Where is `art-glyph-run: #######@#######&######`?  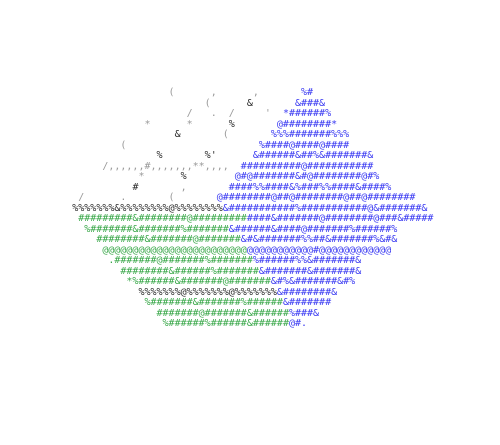
art-glyph-run: #######@#######&###### is located at coordinates (222, 313).